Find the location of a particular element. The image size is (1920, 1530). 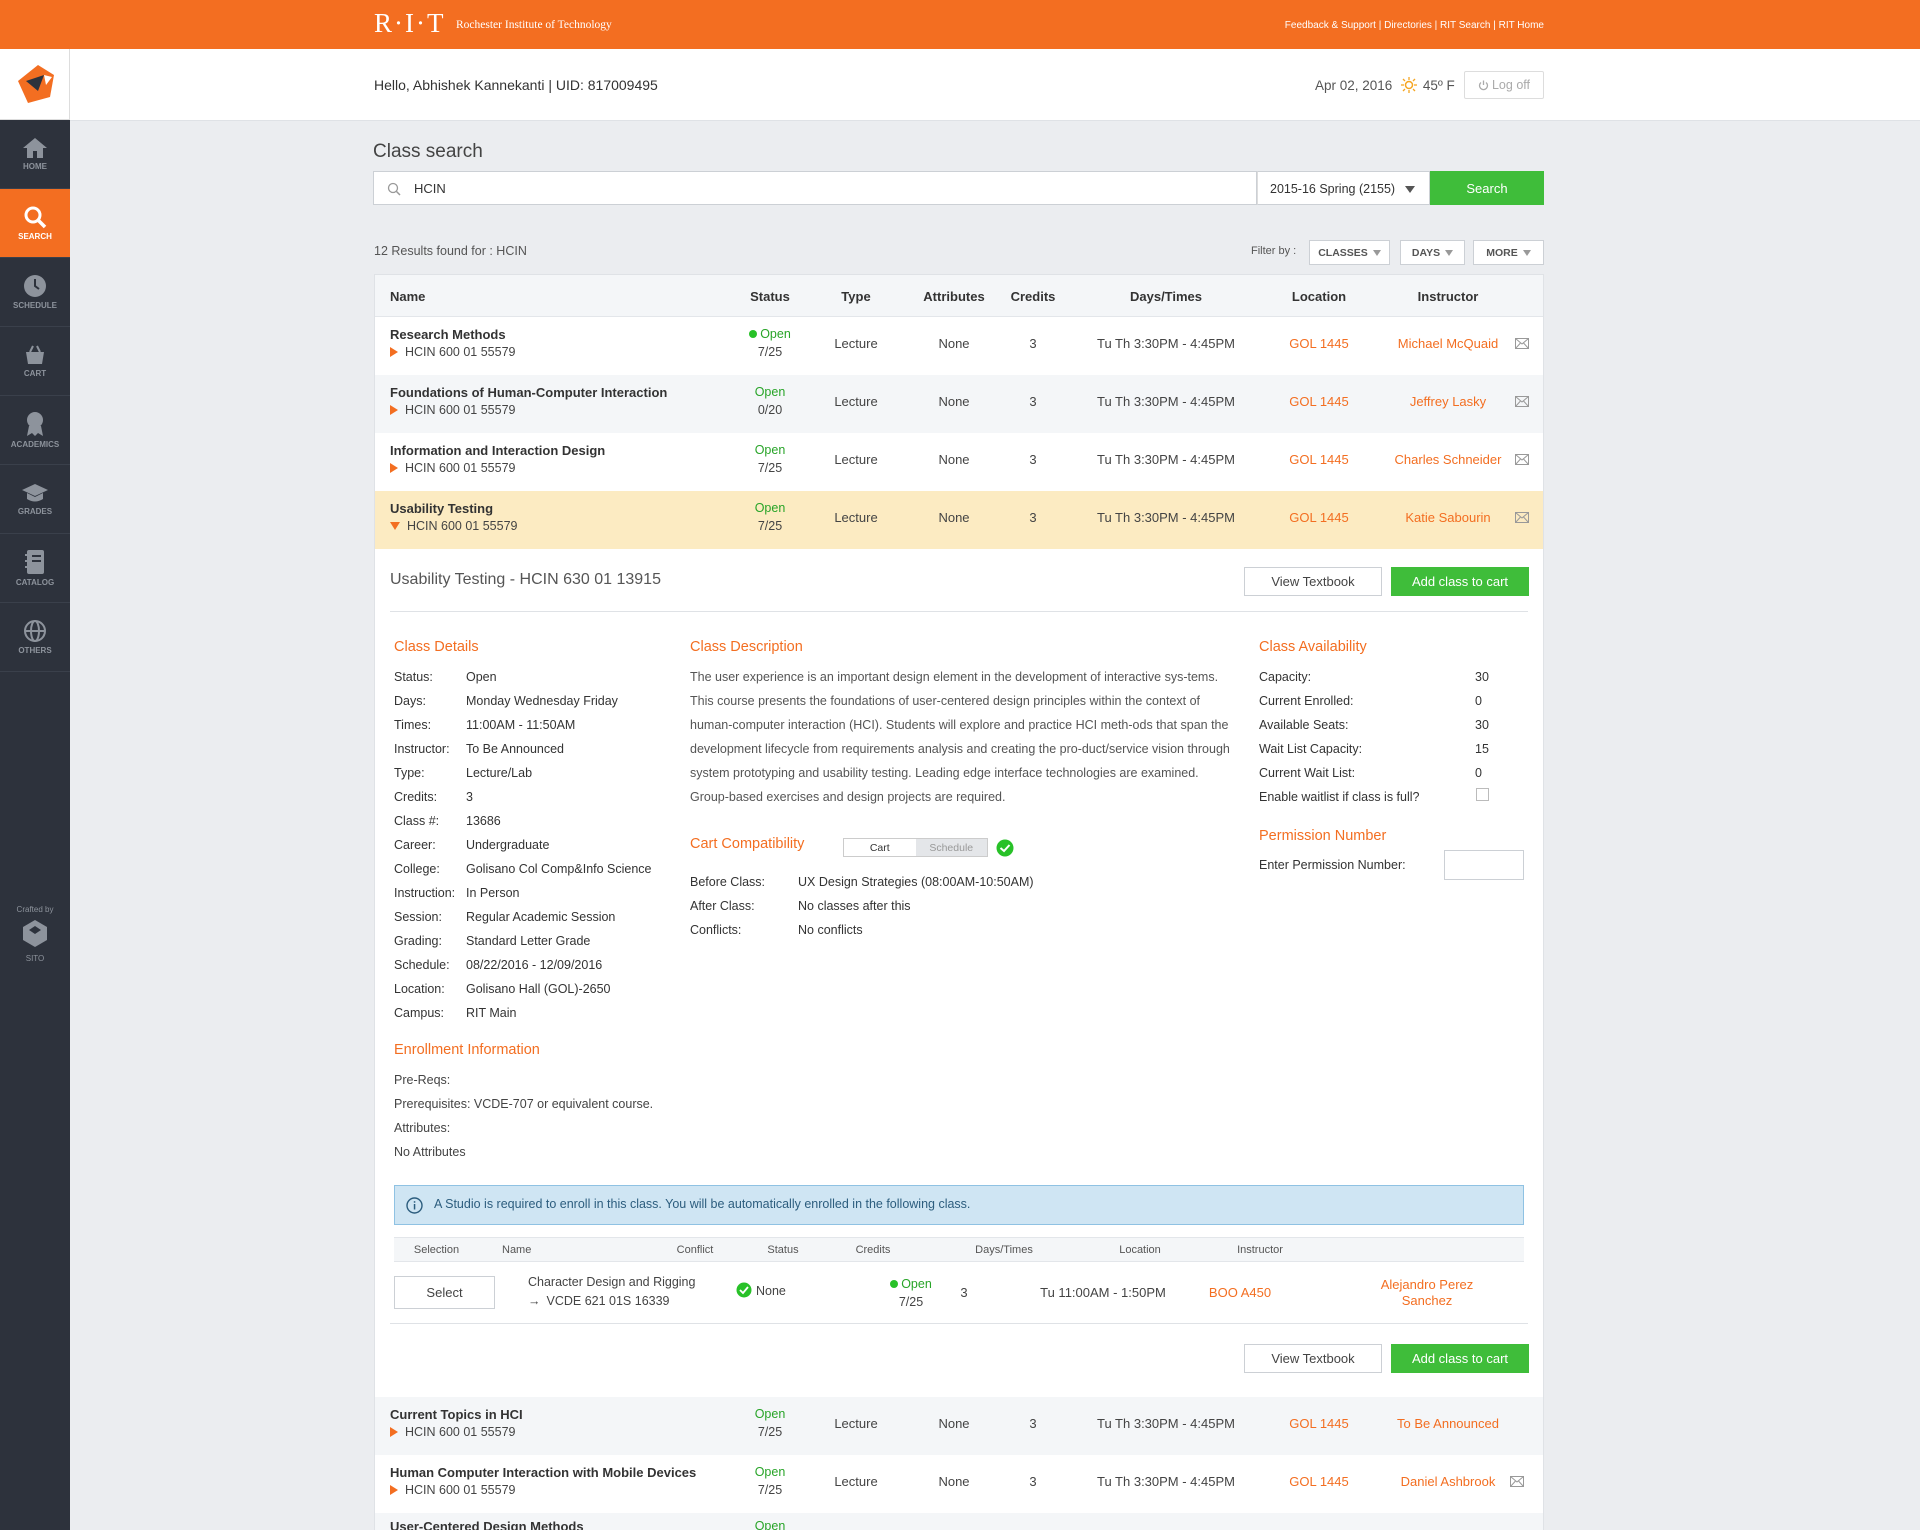

class-name: Information and Interaction Design is located at coordinates (498, 450).